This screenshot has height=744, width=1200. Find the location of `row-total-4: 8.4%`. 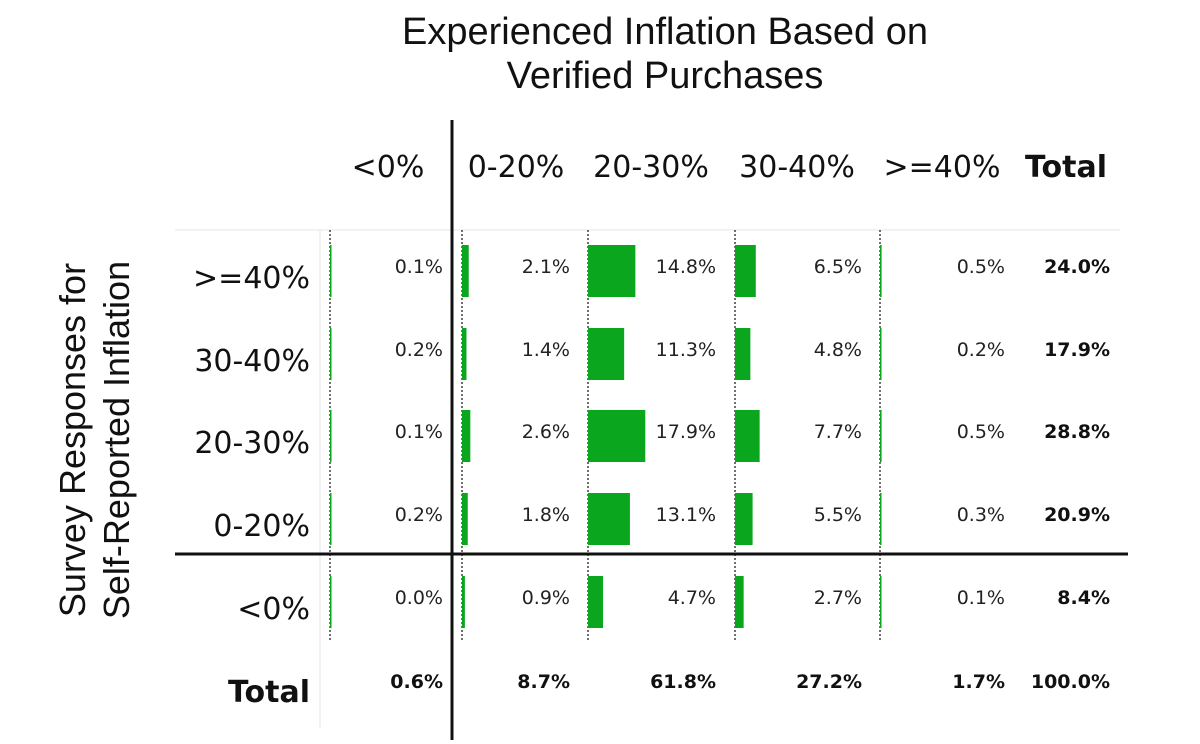

row-total-4: 8.4% is located at coordinates (1083, 598).